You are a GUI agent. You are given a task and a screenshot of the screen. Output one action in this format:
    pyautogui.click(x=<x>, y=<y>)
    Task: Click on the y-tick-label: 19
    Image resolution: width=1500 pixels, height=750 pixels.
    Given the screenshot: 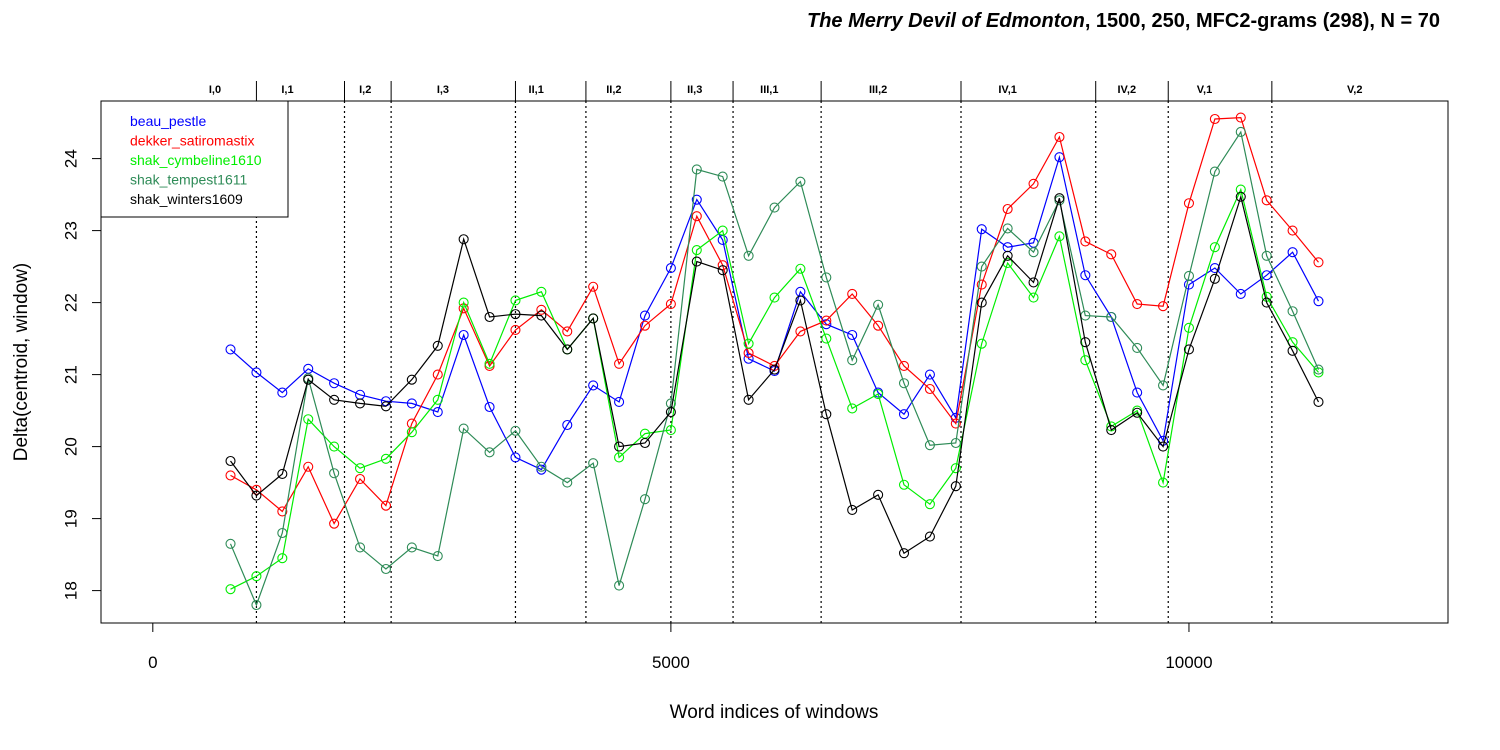 What is the action you would take?
    pyautogui.click(x=70, y=518)
    